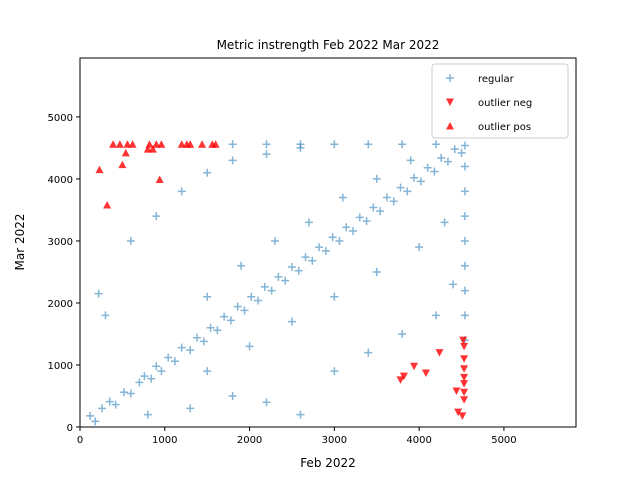 Image resolution: width=640 pixels, height=480 pixels. I want to click on legend-label: regular, so click(496, 79).